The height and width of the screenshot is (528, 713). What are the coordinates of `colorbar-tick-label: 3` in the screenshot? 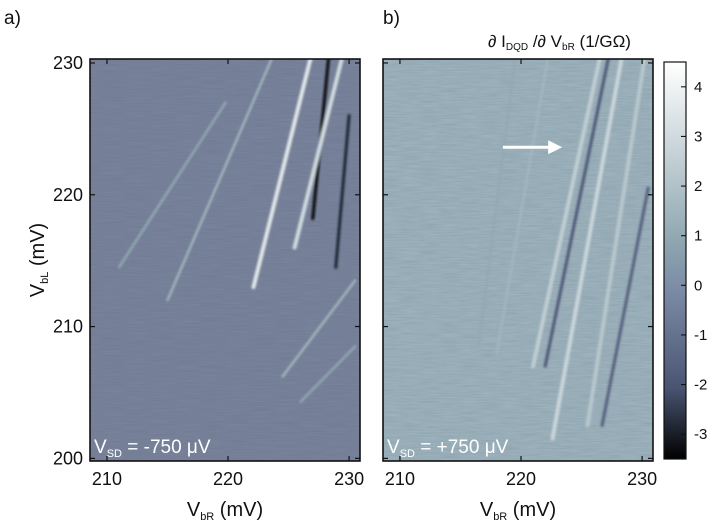 It's located at (698, 136).